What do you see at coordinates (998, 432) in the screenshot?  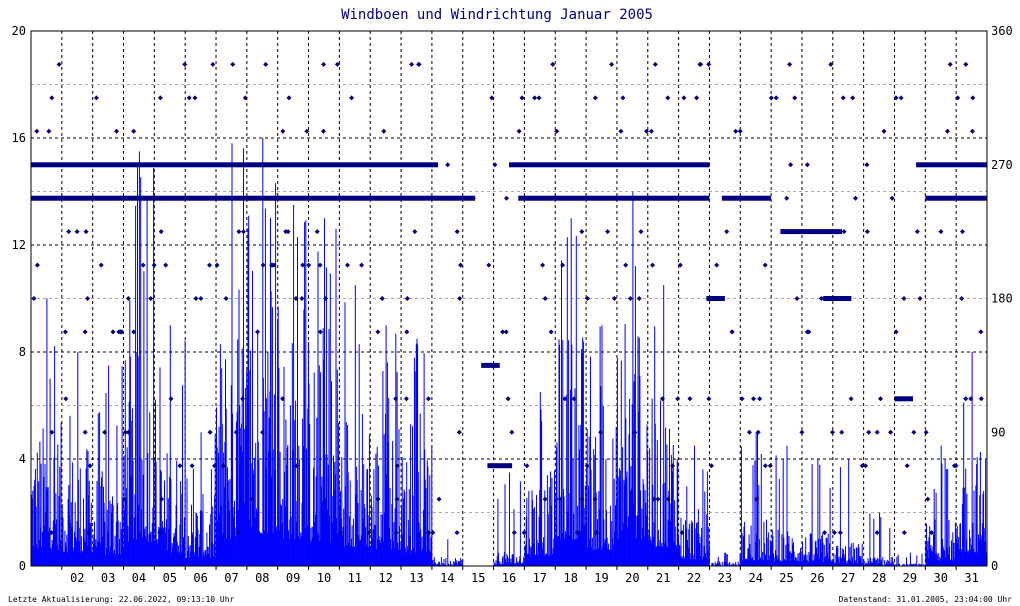 I see `y-right-label-90: 90` at bounding box center [998, 432].